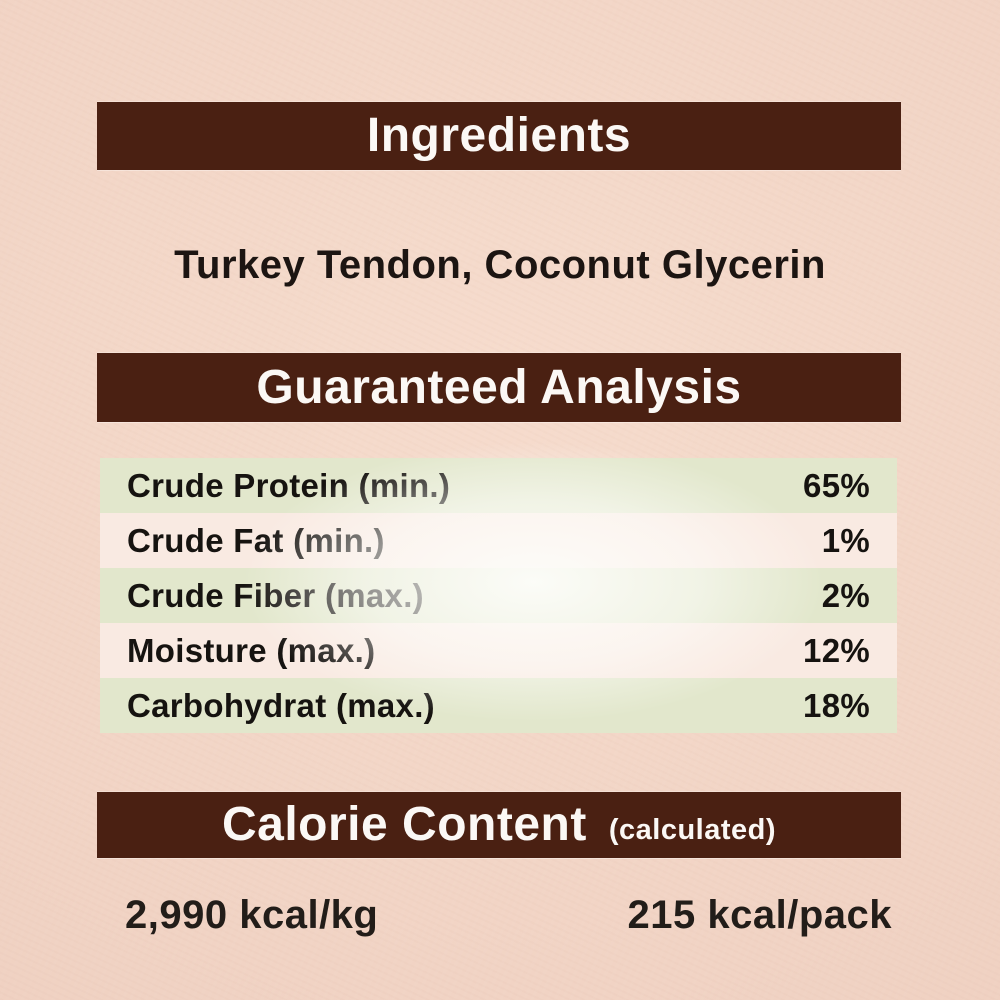 This screenshot has width=1000, height=1000. I want to click on ingredients-title: Ingredients, so click(499, 135).